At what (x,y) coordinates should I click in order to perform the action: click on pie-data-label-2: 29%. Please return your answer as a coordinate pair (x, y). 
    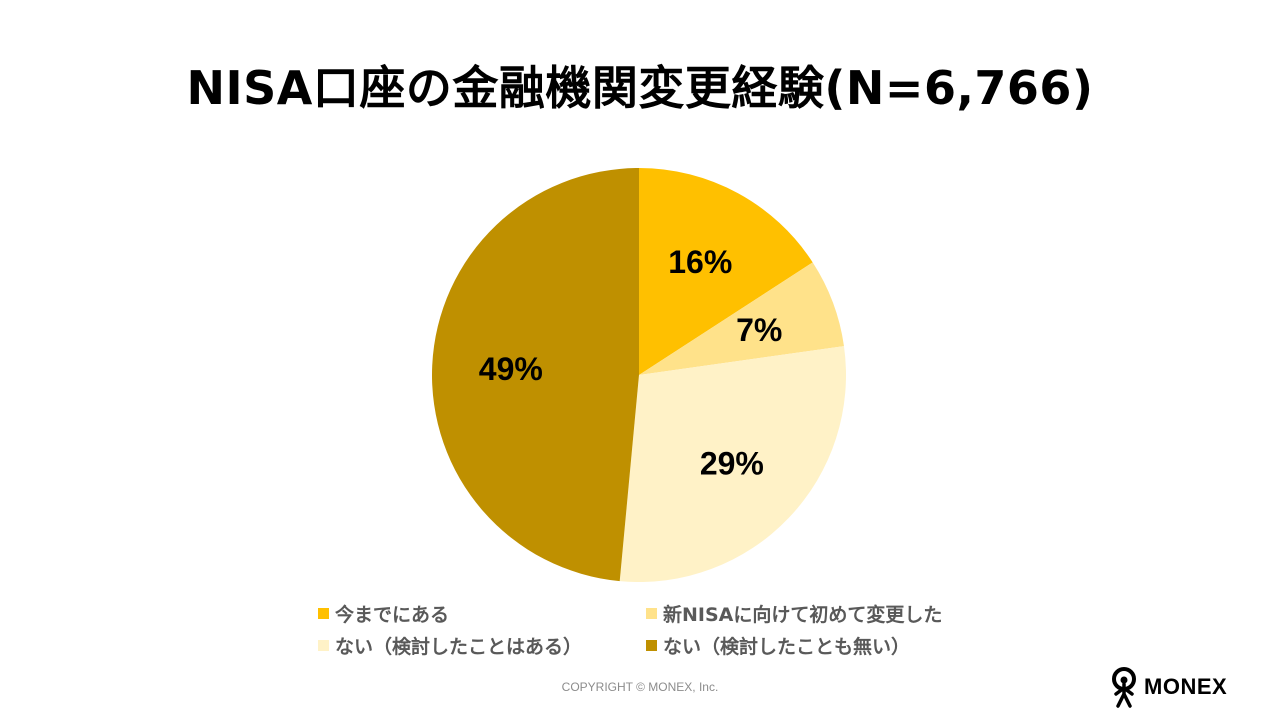
    Looking at the image, I should click on (732, 464).